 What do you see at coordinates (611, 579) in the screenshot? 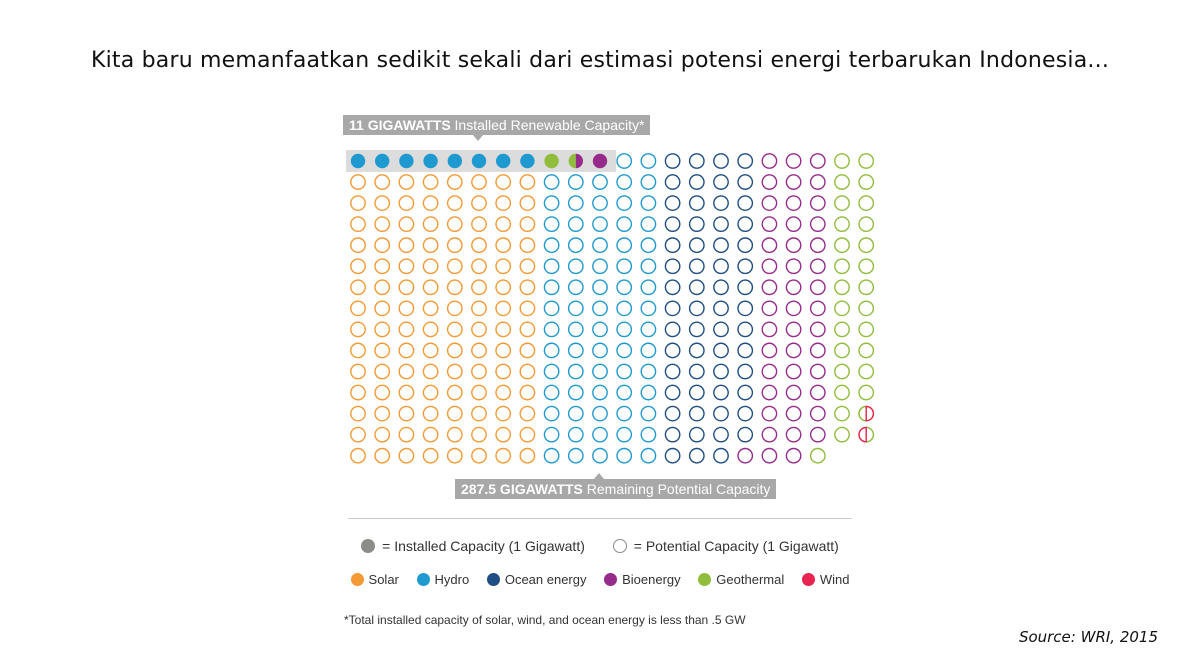
I see `bioenergy-dot-icon` at bounding box center [611, 579].